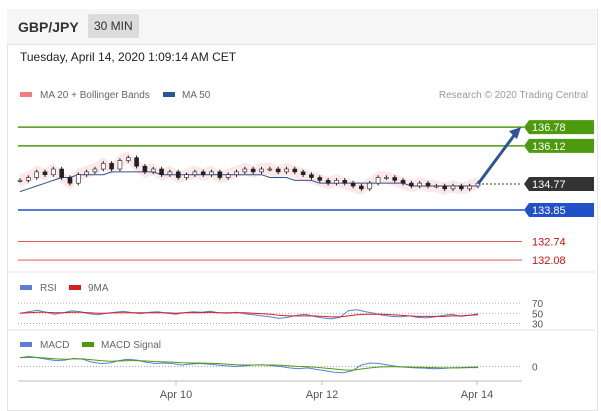 The height and width of the screenshot is (411, 601). What do you see at coordinates (322, 395) in the screenshot?
I see `x-tick-label-1: Apr 12` at bounding box center [322, 395].